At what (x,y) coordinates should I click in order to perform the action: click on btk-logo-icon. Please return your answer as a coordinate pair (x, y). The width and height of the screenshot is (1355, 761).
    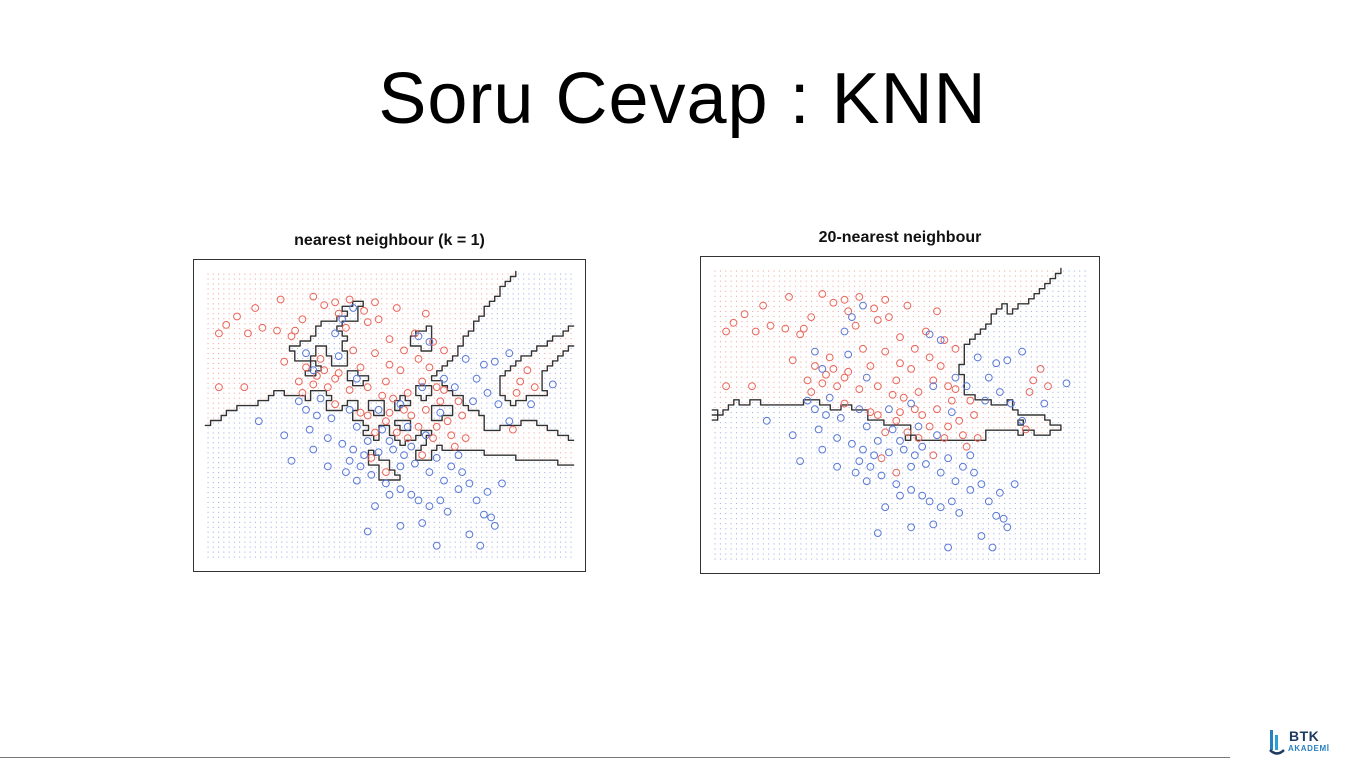
    Looking at the image, I should click on (1277, 742).